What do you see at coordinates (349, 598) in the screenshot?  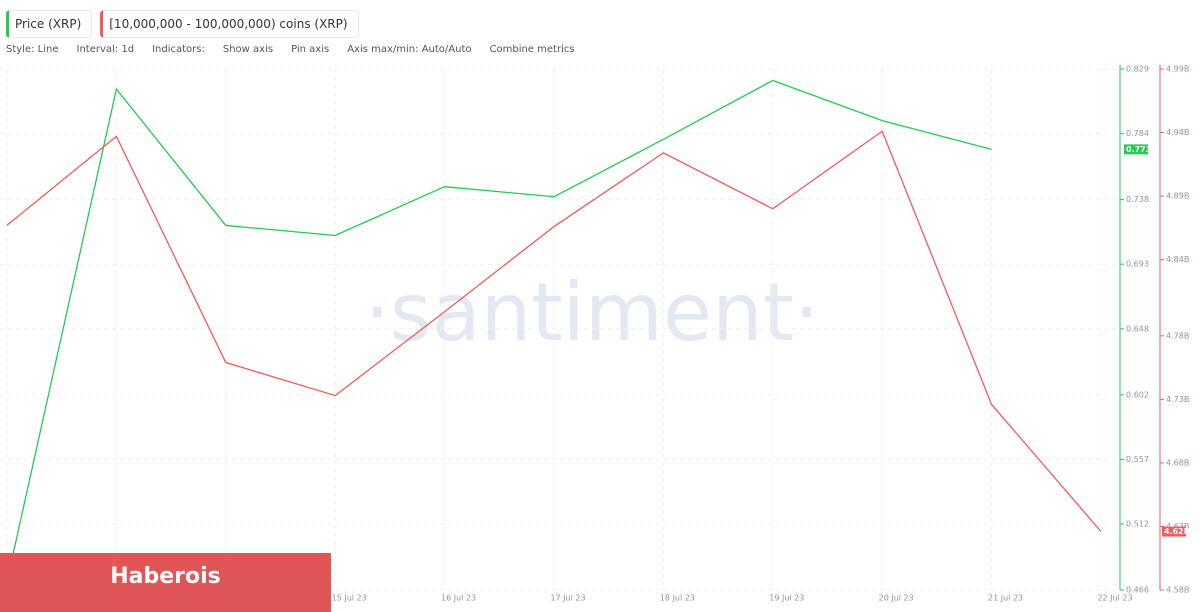 I see `x-tick-label: 15 Jul 23` at bounding box center [349, 598].